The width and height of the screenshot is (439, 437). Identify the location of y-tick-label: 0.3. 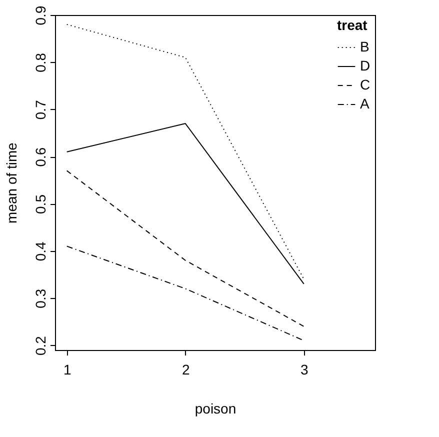
(40, 298).